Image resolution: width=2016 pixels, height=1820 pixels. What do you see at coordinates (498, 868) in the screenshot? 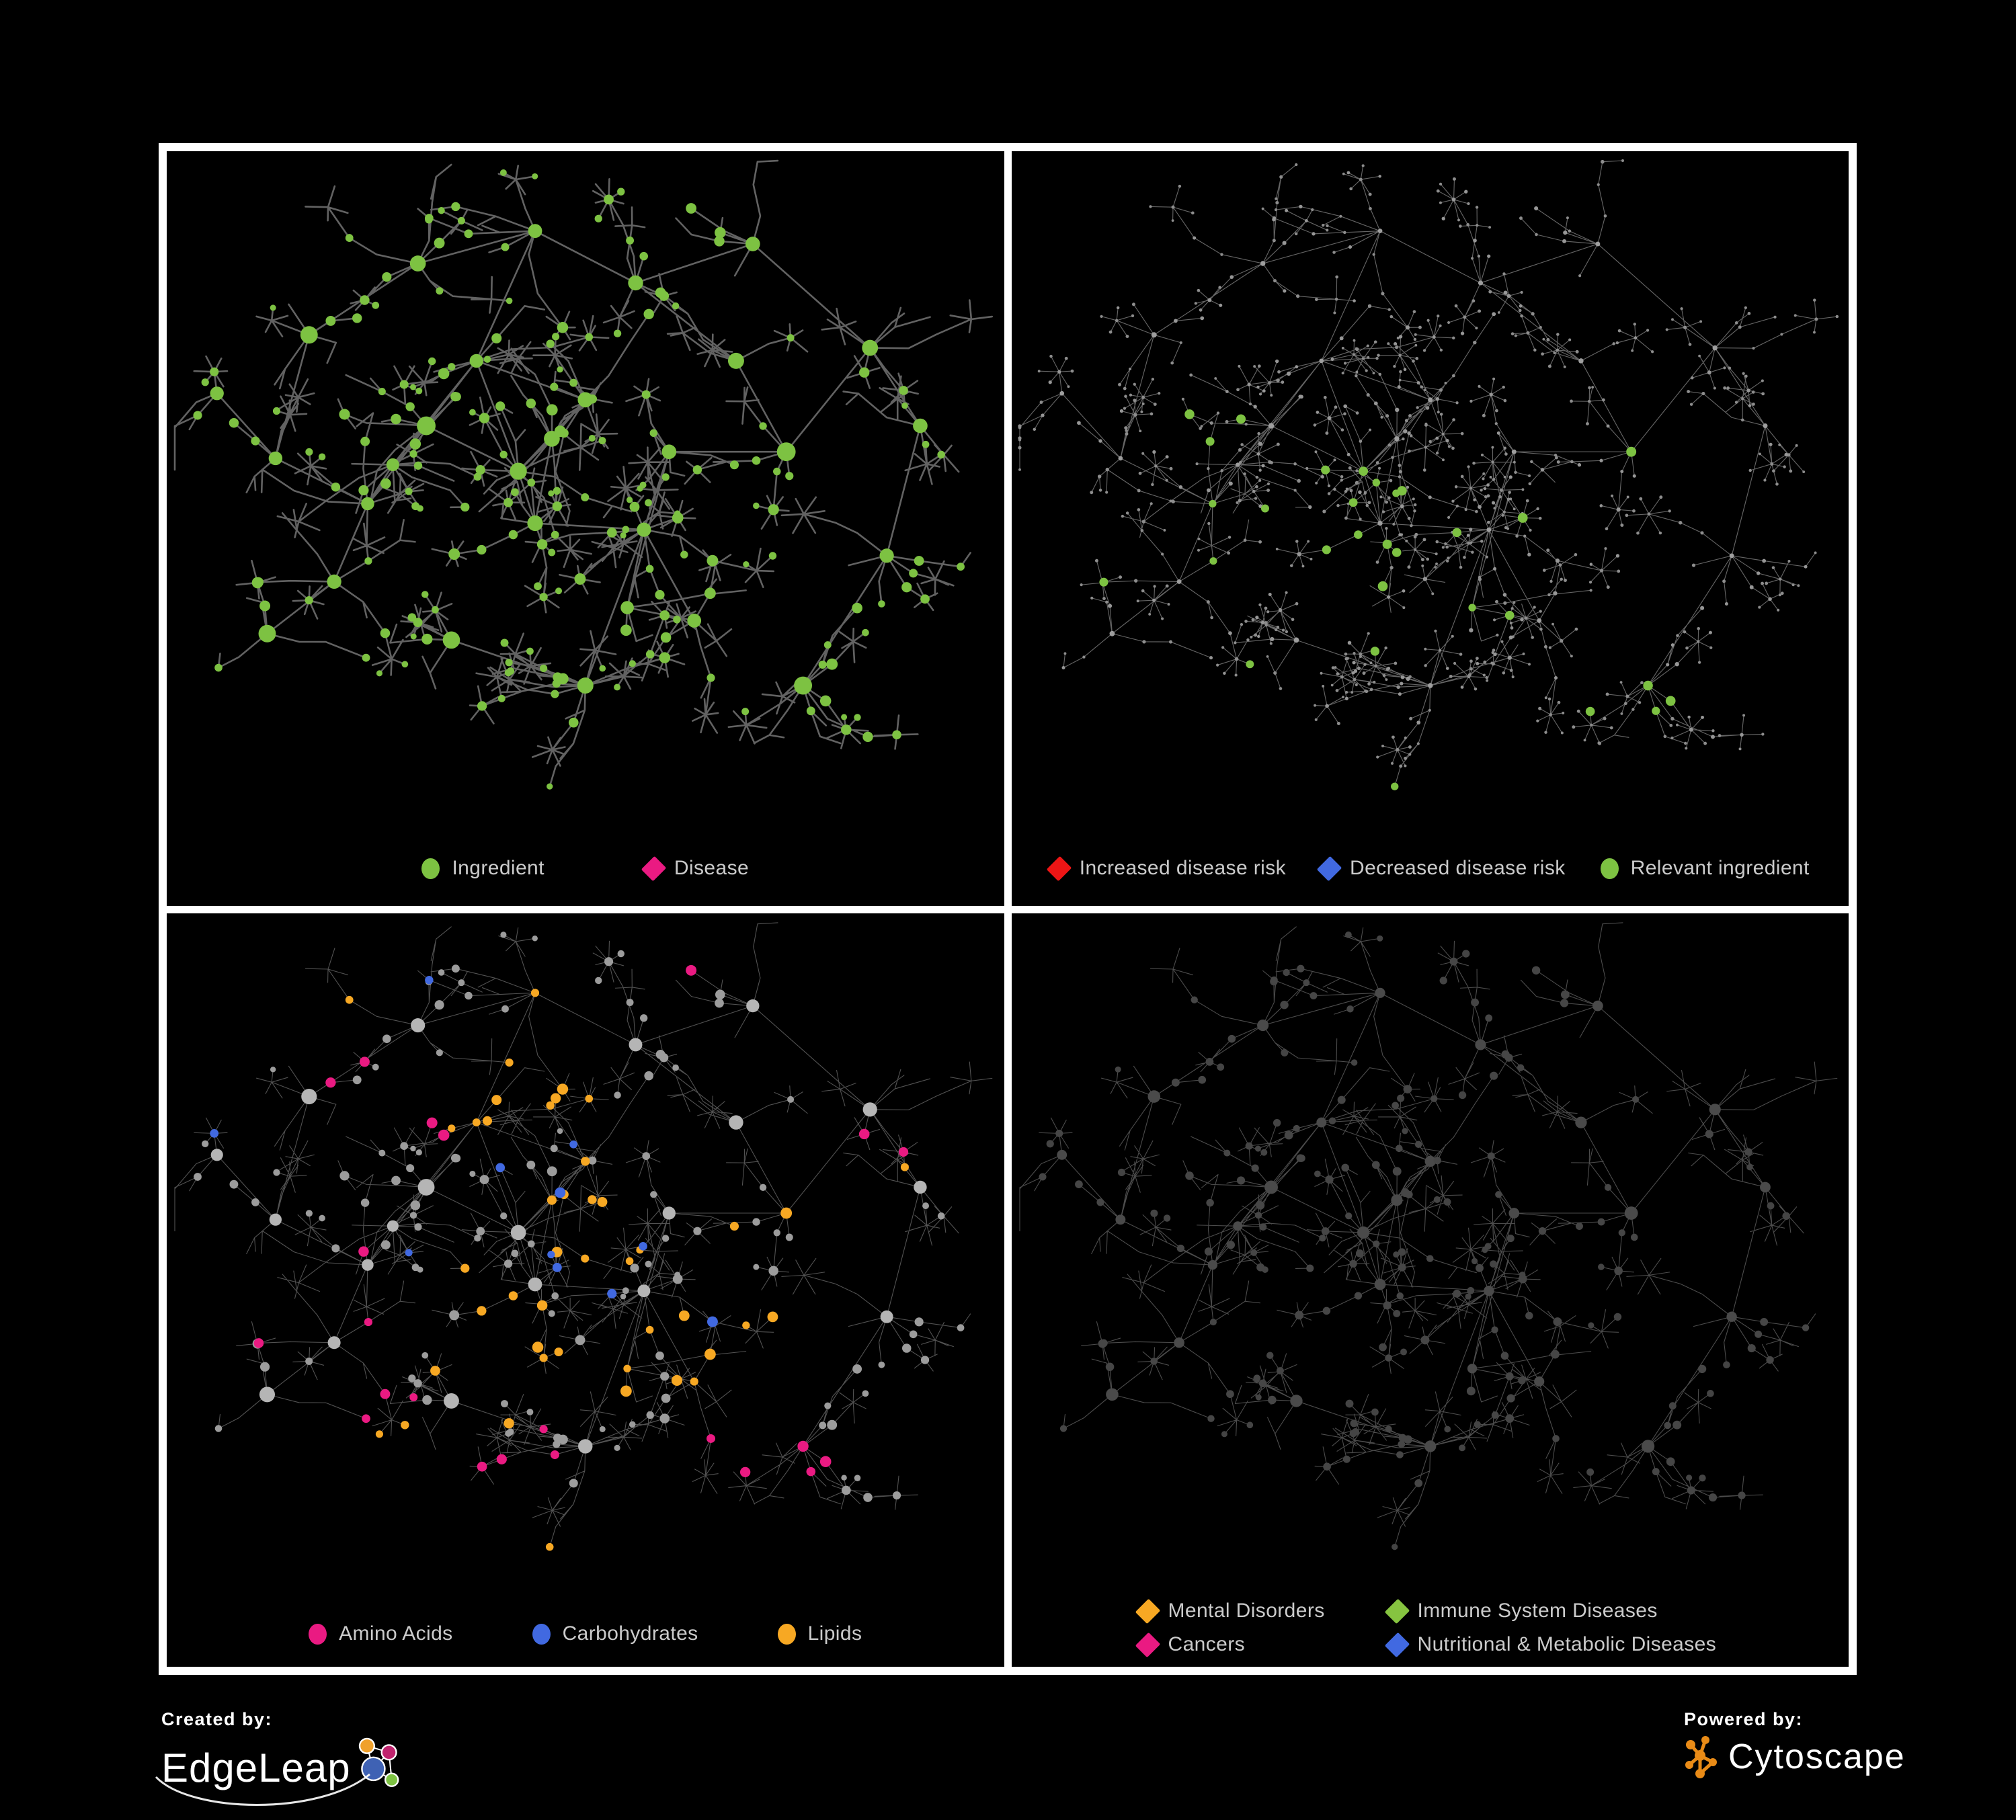
I see `legend-label: Ingredient` at bounding box center [498, 868].